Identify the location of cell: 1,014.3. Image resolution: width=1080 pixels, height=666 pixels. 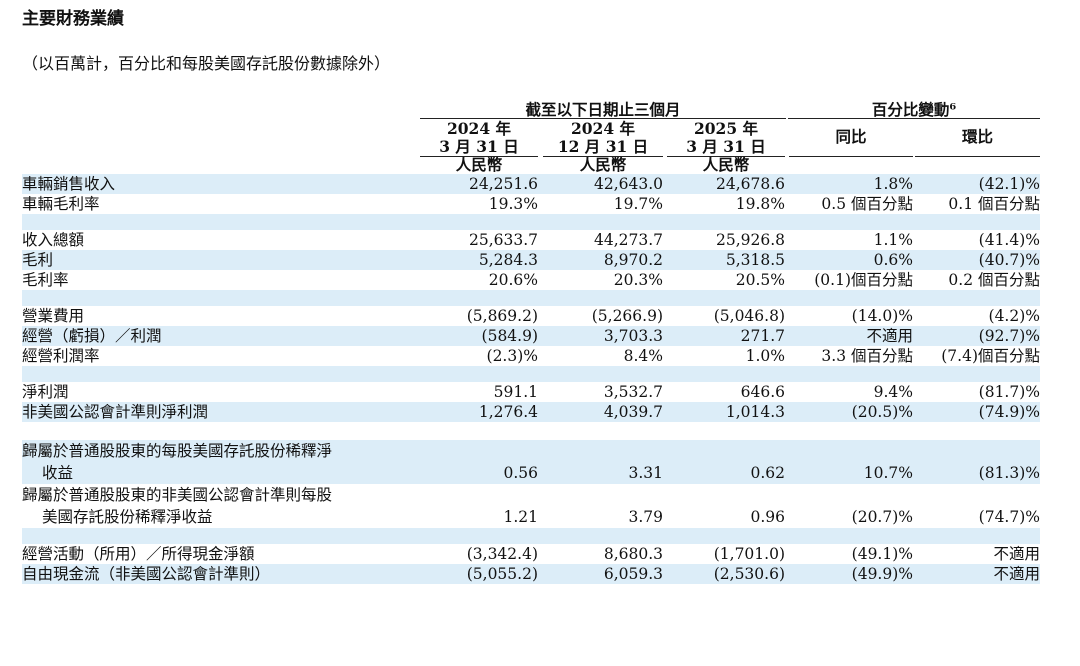
(755, 412).